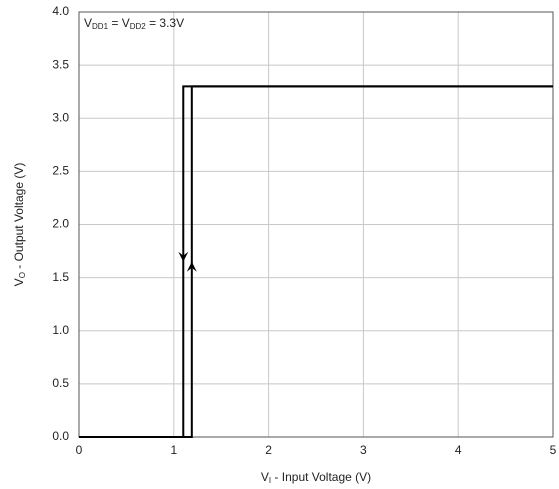  Describe the element at coordinates (321, 477) in the screenshot. I see `x-axis-label-part: - Input Voltage (V)` at that location.